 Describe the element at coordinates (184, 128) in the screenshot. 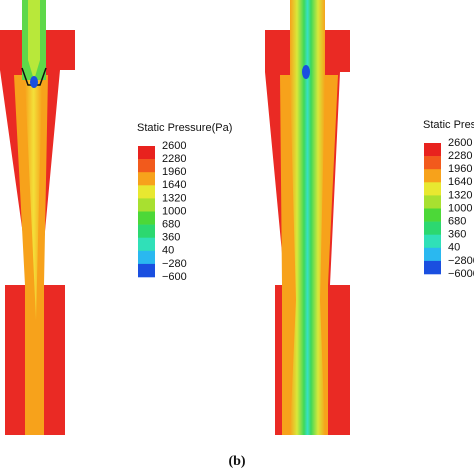

I see `legend-title: Static Pressure(Pa)` at that location.